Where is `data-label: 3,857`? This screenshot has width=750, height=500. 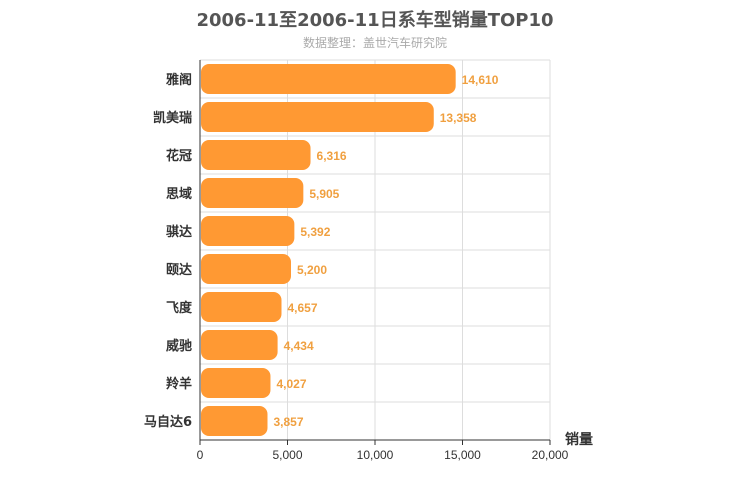
data-label: 3,857 is located at coordinates (288, 422).